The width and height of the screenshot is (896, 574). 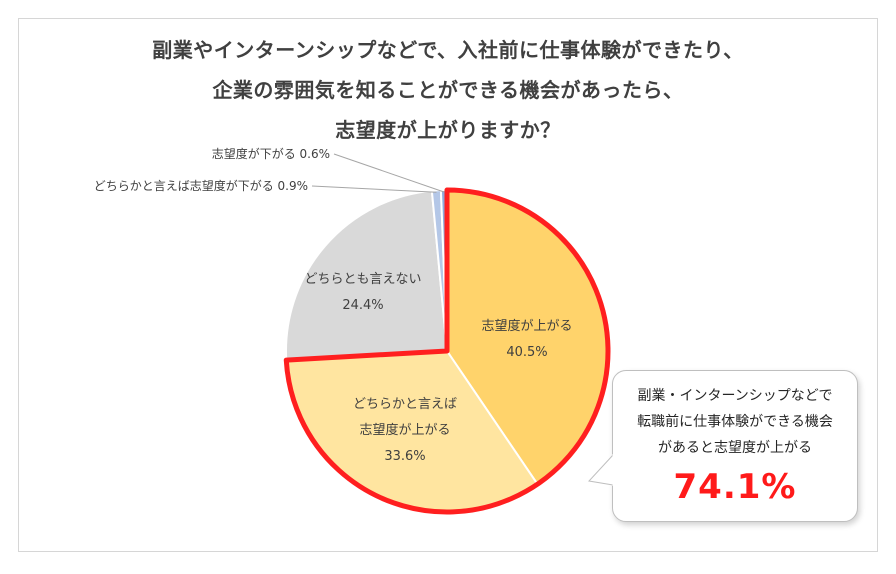 I want to click on callout-pointer, so click(x=602, y=470).